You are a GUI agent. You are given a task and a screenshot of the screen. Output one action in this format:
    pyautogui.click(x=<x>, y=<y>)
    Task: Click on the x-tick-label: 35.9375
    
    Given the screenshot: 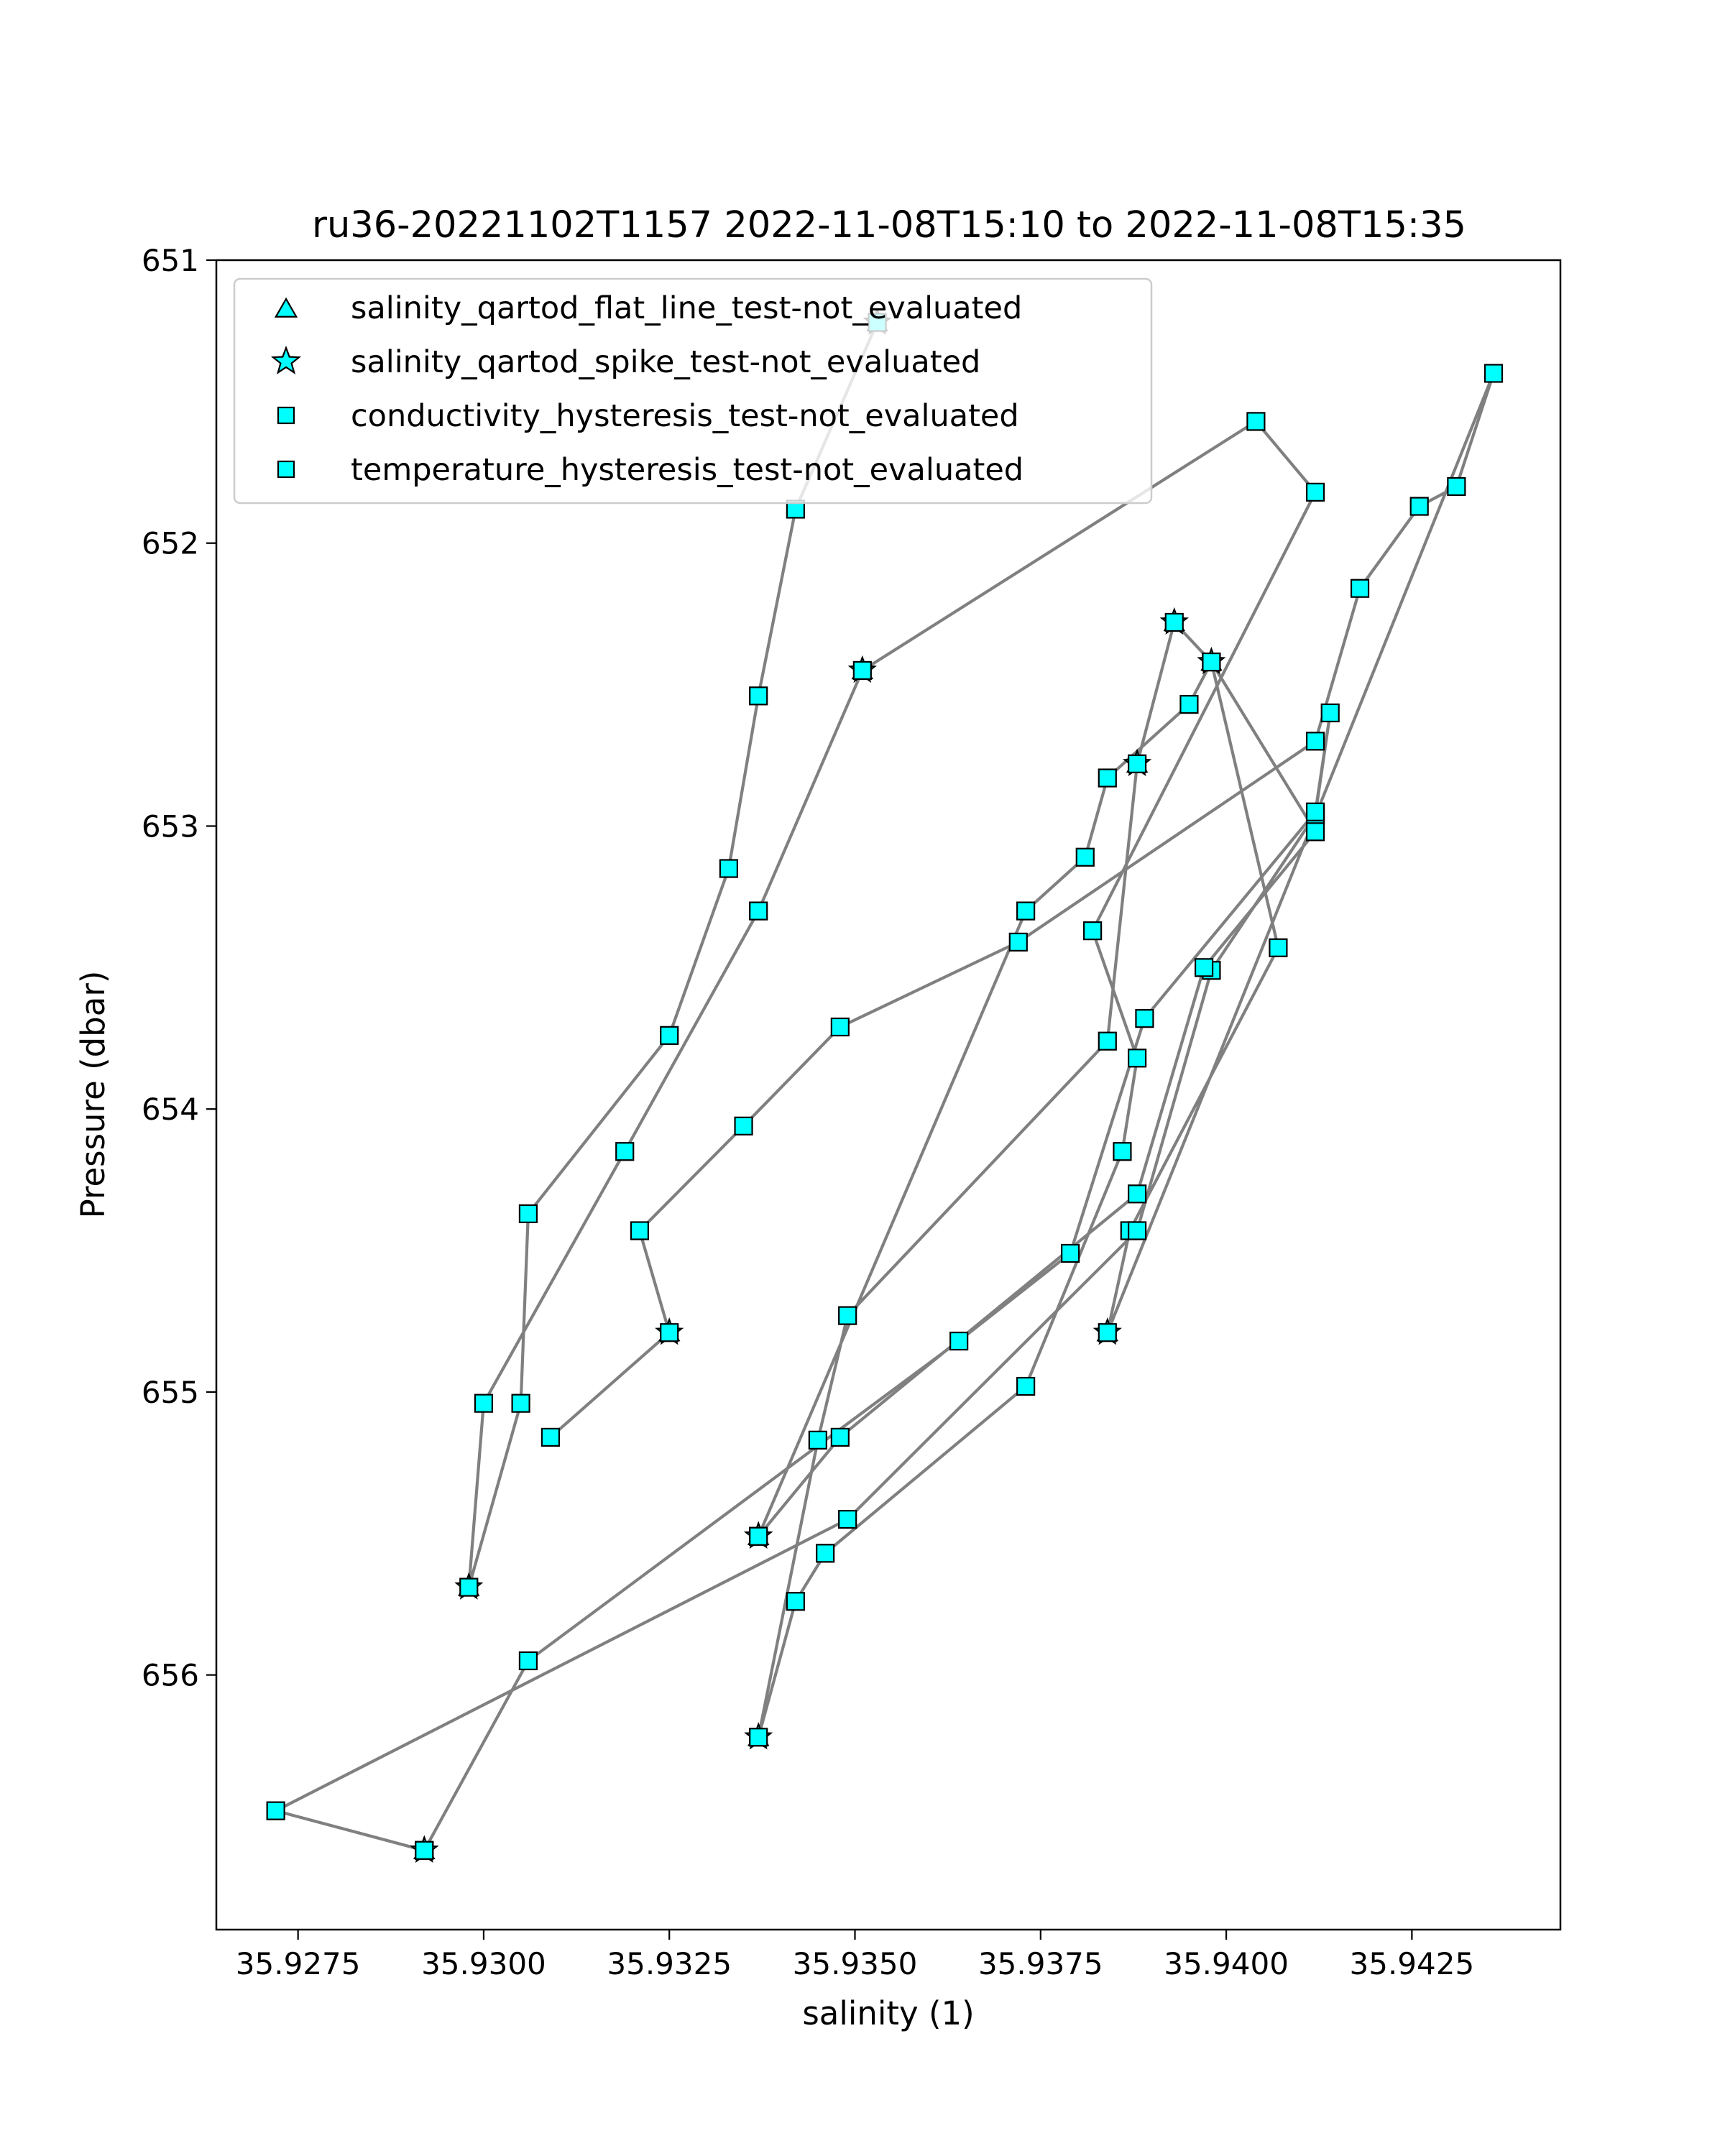 What is the action you would take?
    pyautogui.click(x=1040, y=1964)
    